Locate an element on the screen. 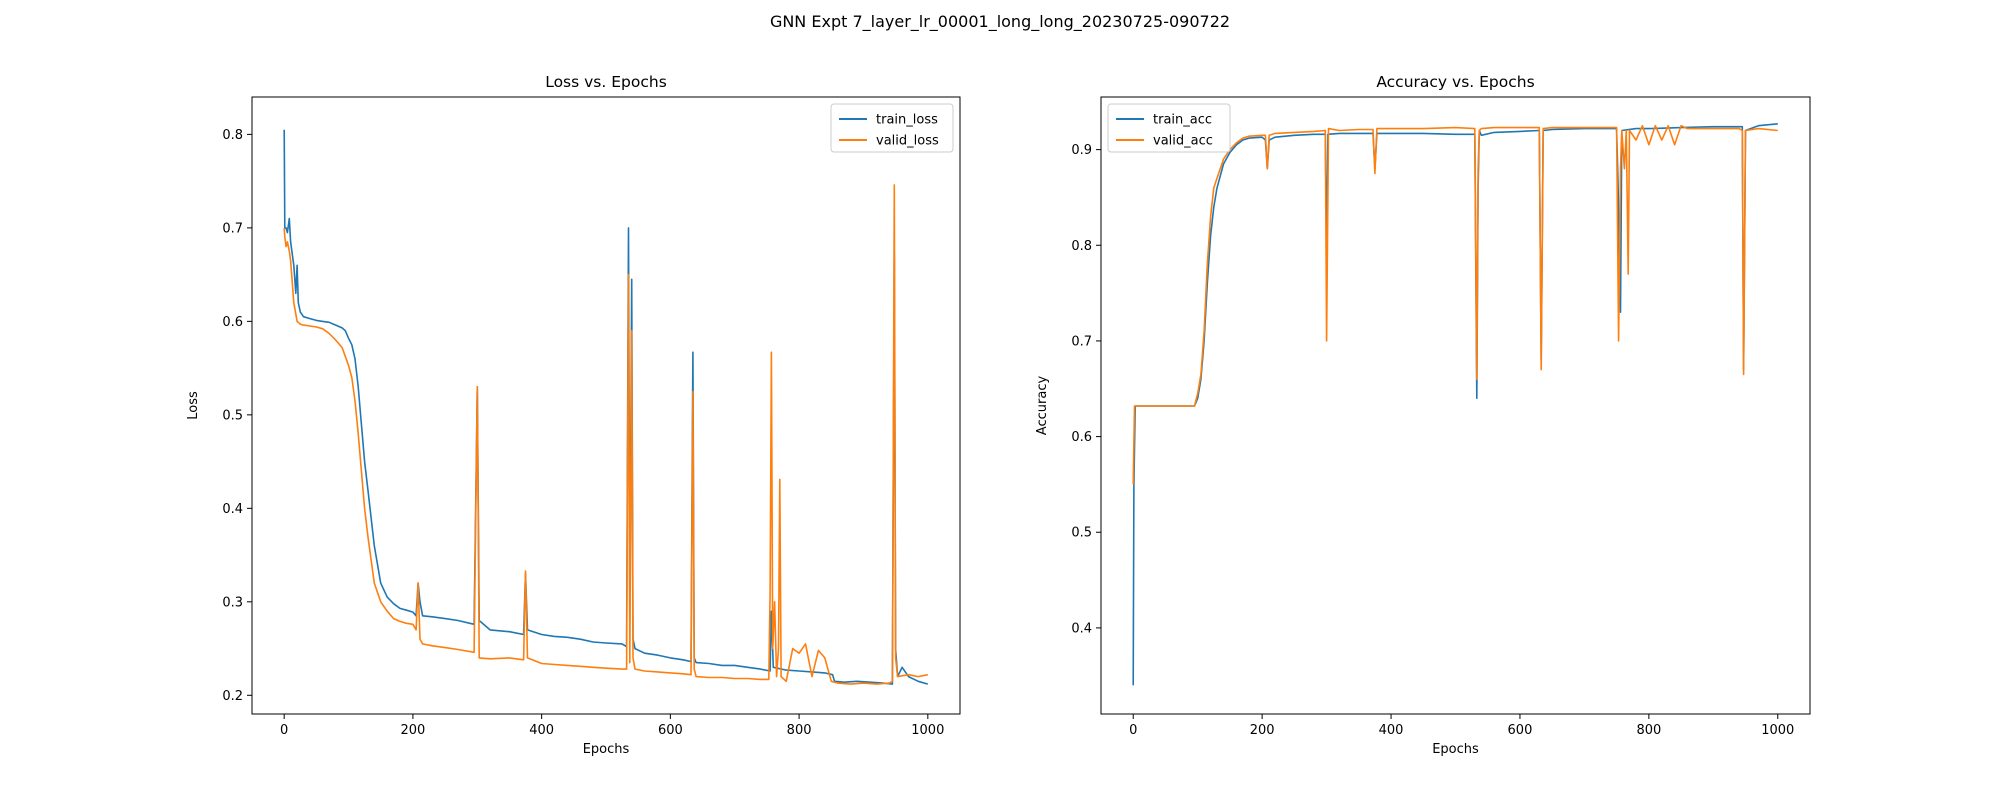  loss-x-tick-label: 400 is located at coordinates (541, 730).